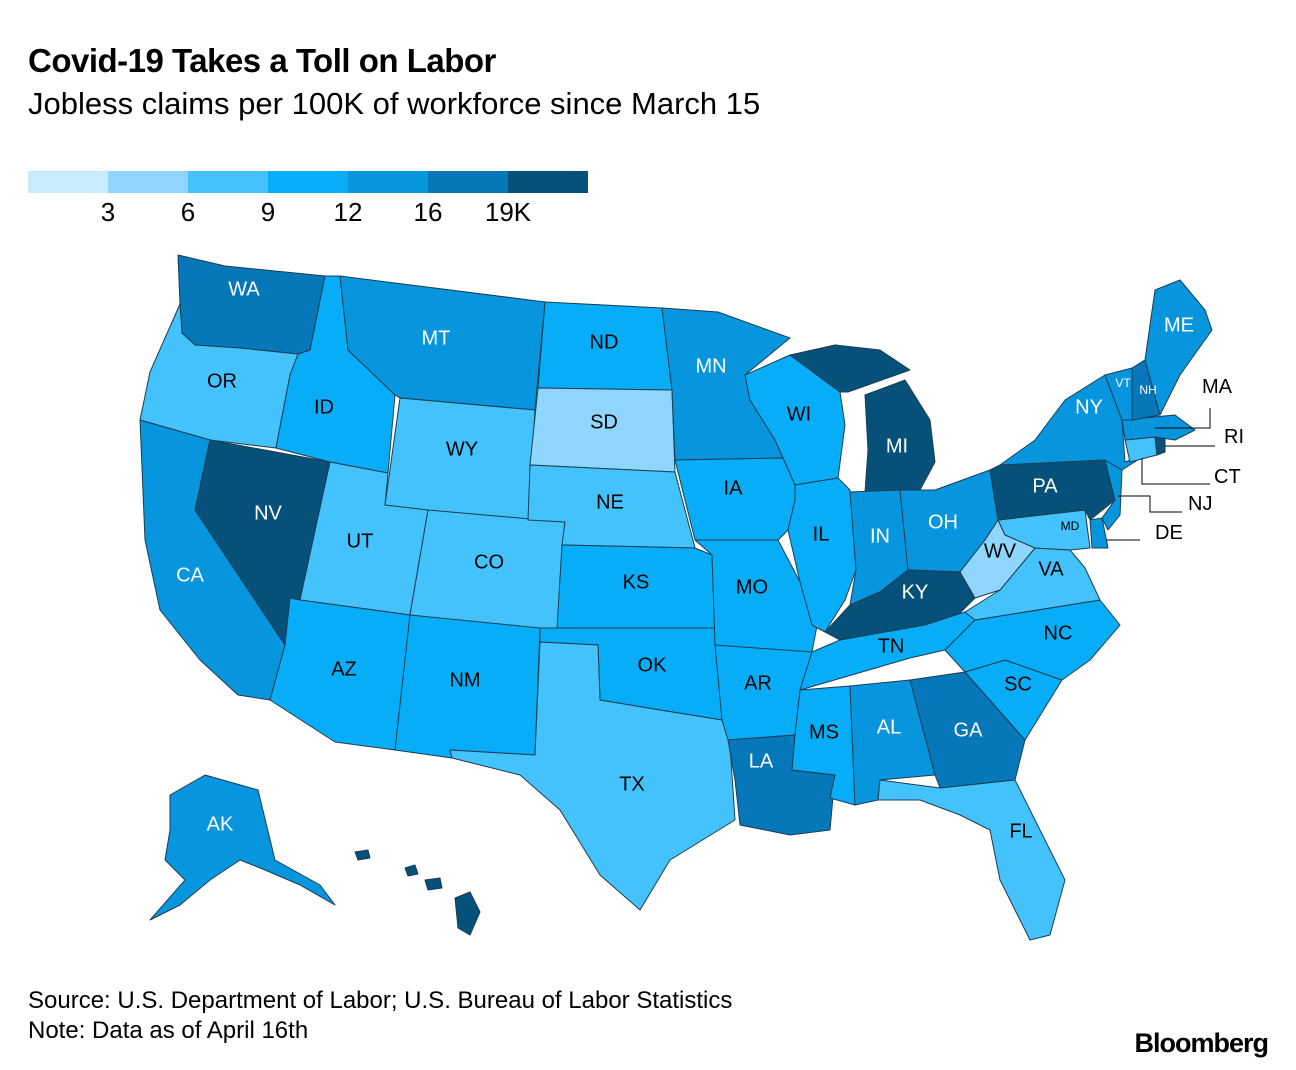  I want to click on label-vt: VT, so click(1123, 383).